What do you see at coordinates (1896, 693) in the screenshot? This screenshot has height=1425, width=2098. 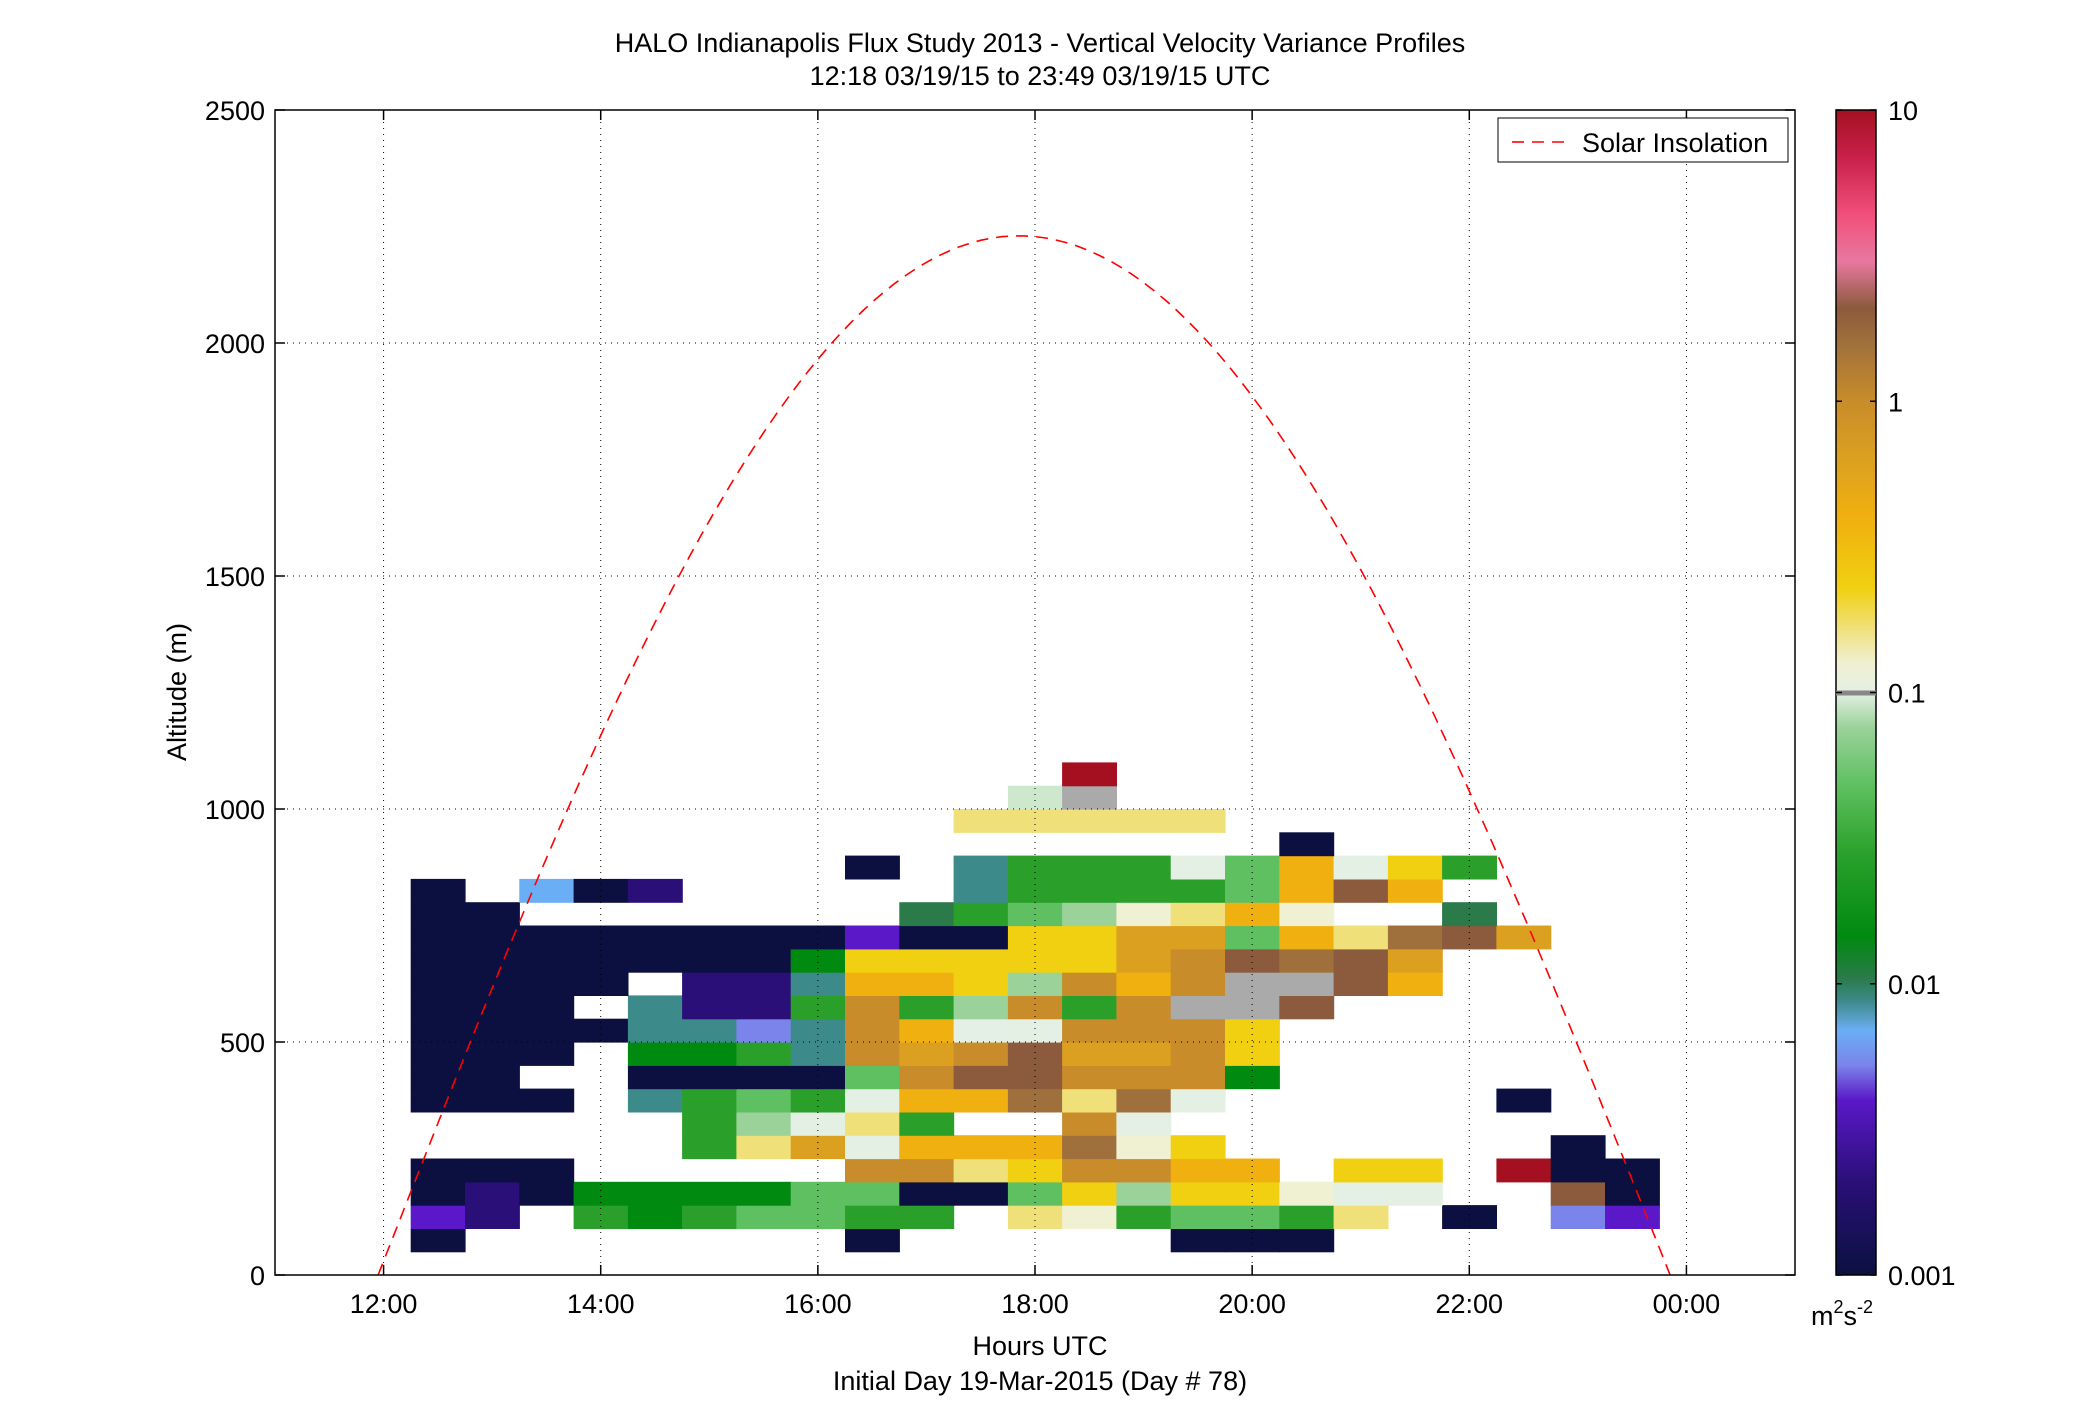 I see `colorbar-ticks: 0.001 0.01 0.1 1 10` at bounding box center [1896, 693].